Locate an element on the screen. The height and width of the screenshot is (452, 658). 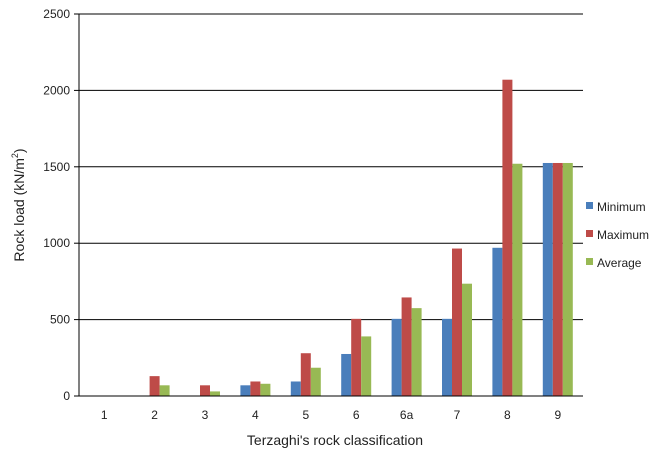
bar-maximum-6a is located at coordinates (406, 346).